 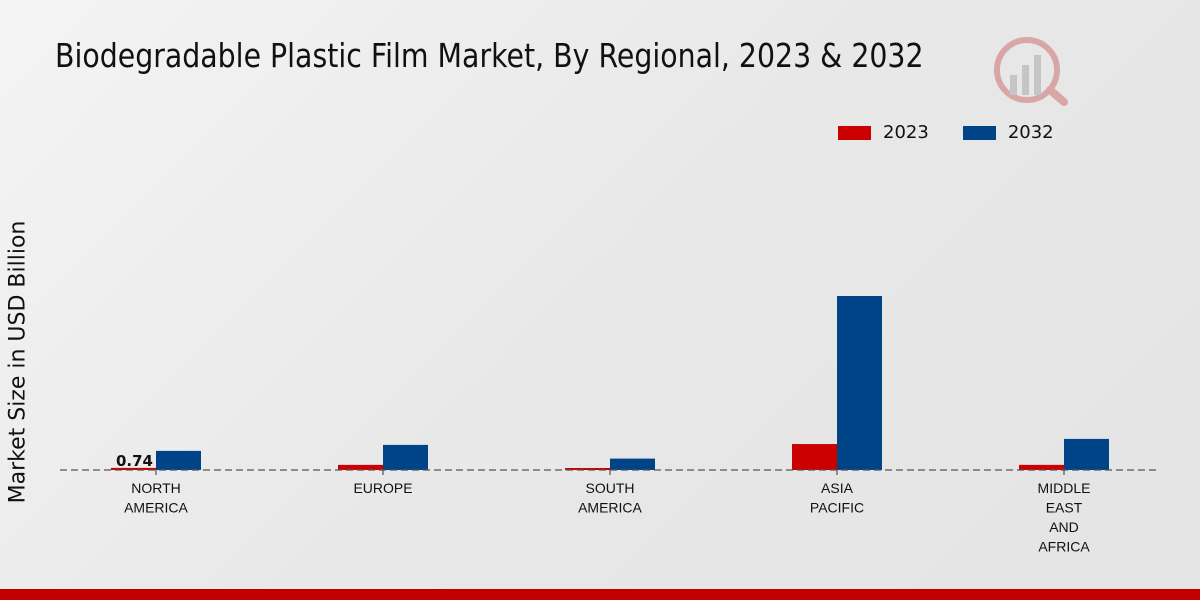 What do you see at coordinates (979, 132) in the screenshot?
I see `legend-swatch-2032` at bounding box center [979, 132].